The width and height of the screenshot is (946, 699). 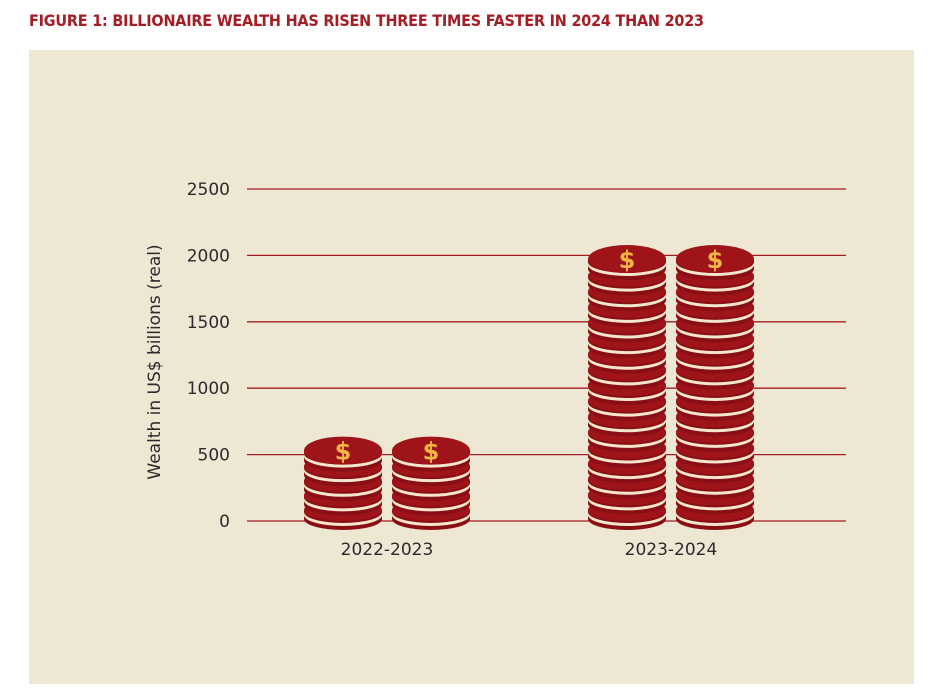 What do you see at coordinates (214, 456) in the screenshot?
I see `y-tick-label: 500` at bounding box center [214, 456].